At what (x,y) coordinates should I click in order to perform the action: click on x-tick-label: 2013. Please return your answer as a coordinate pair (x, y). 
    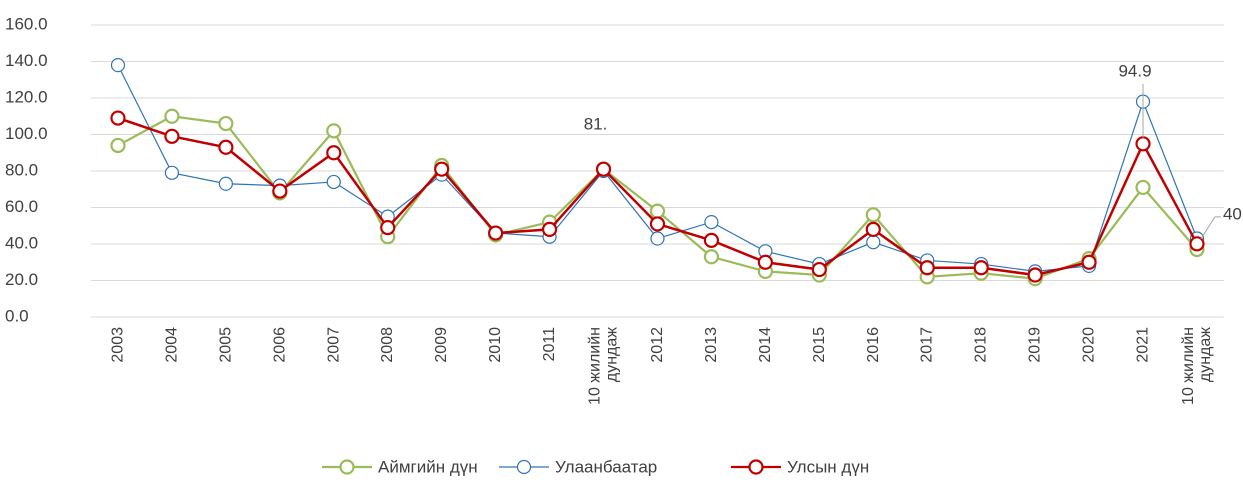
    Looking at the image, I should click on (711, 345).